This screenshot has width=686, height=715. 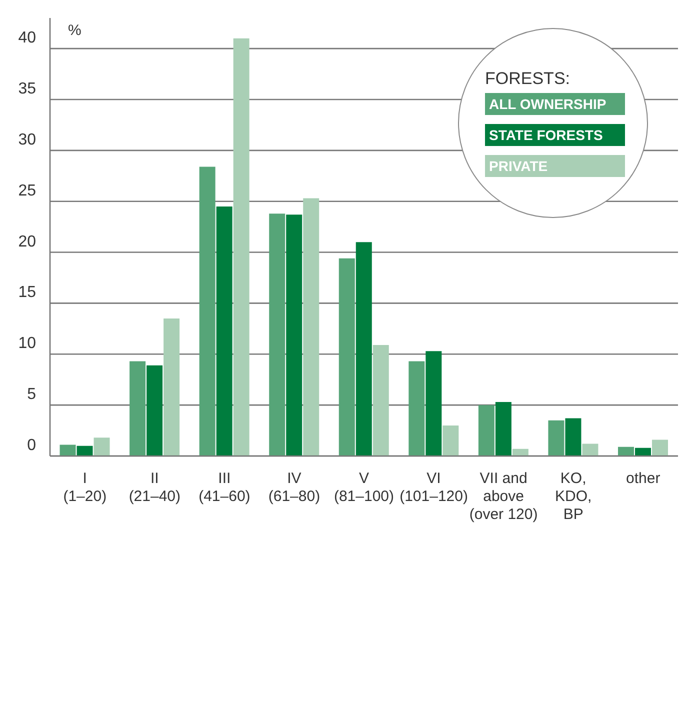 What do you see at coordinates (518, 166) in the screenshot?
I see `text: PRIVATE` at bounding box center [518, 166].